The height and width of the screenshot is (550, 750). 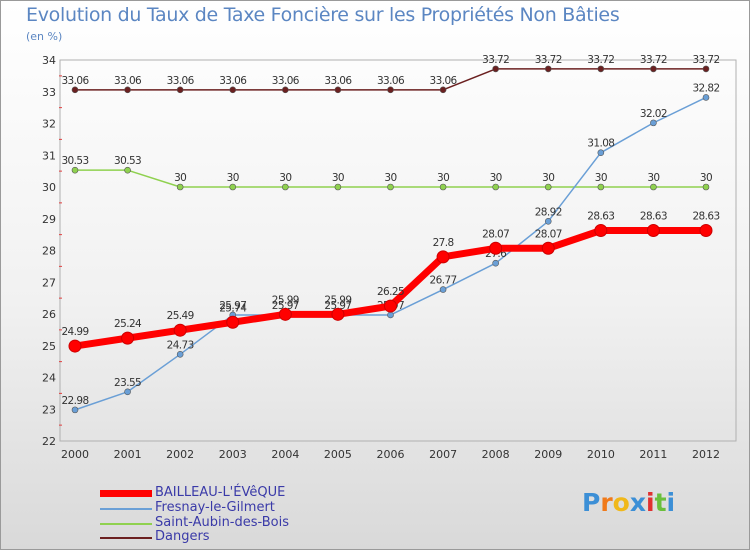 I want to click on data-label-bailleau-l-v-que: 25.74, so click(x=233, y=308).